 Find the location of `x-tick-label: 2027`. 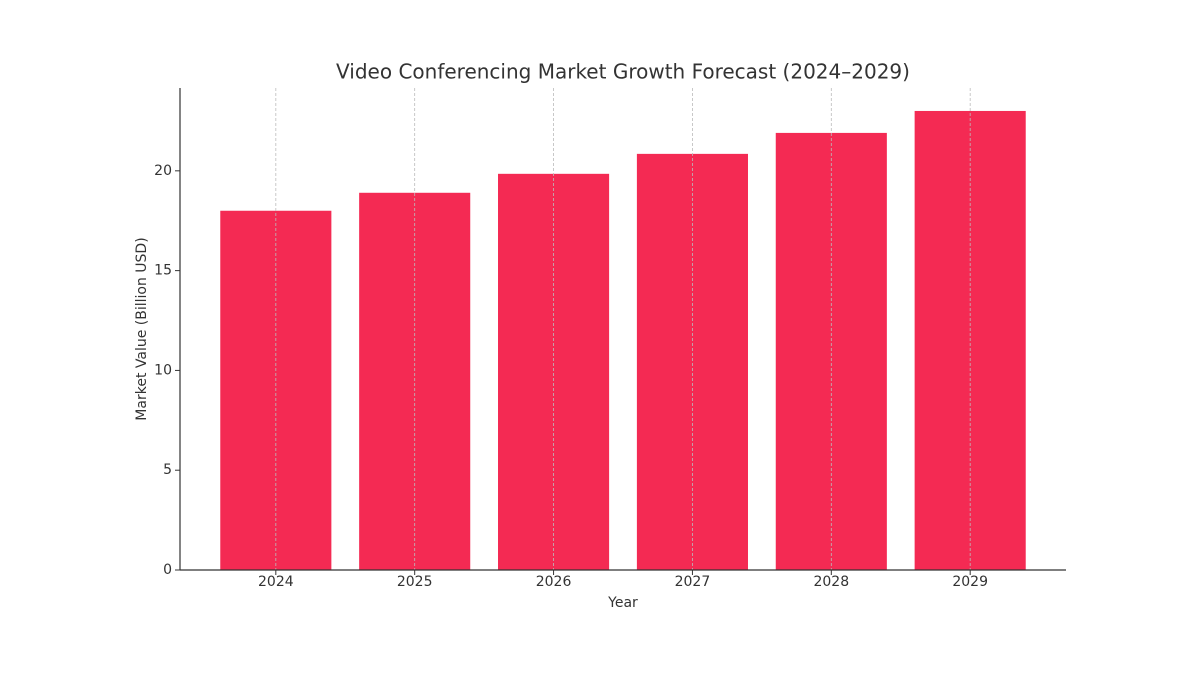

x-tick-label: 2027 is located at coordinates (693, 582).